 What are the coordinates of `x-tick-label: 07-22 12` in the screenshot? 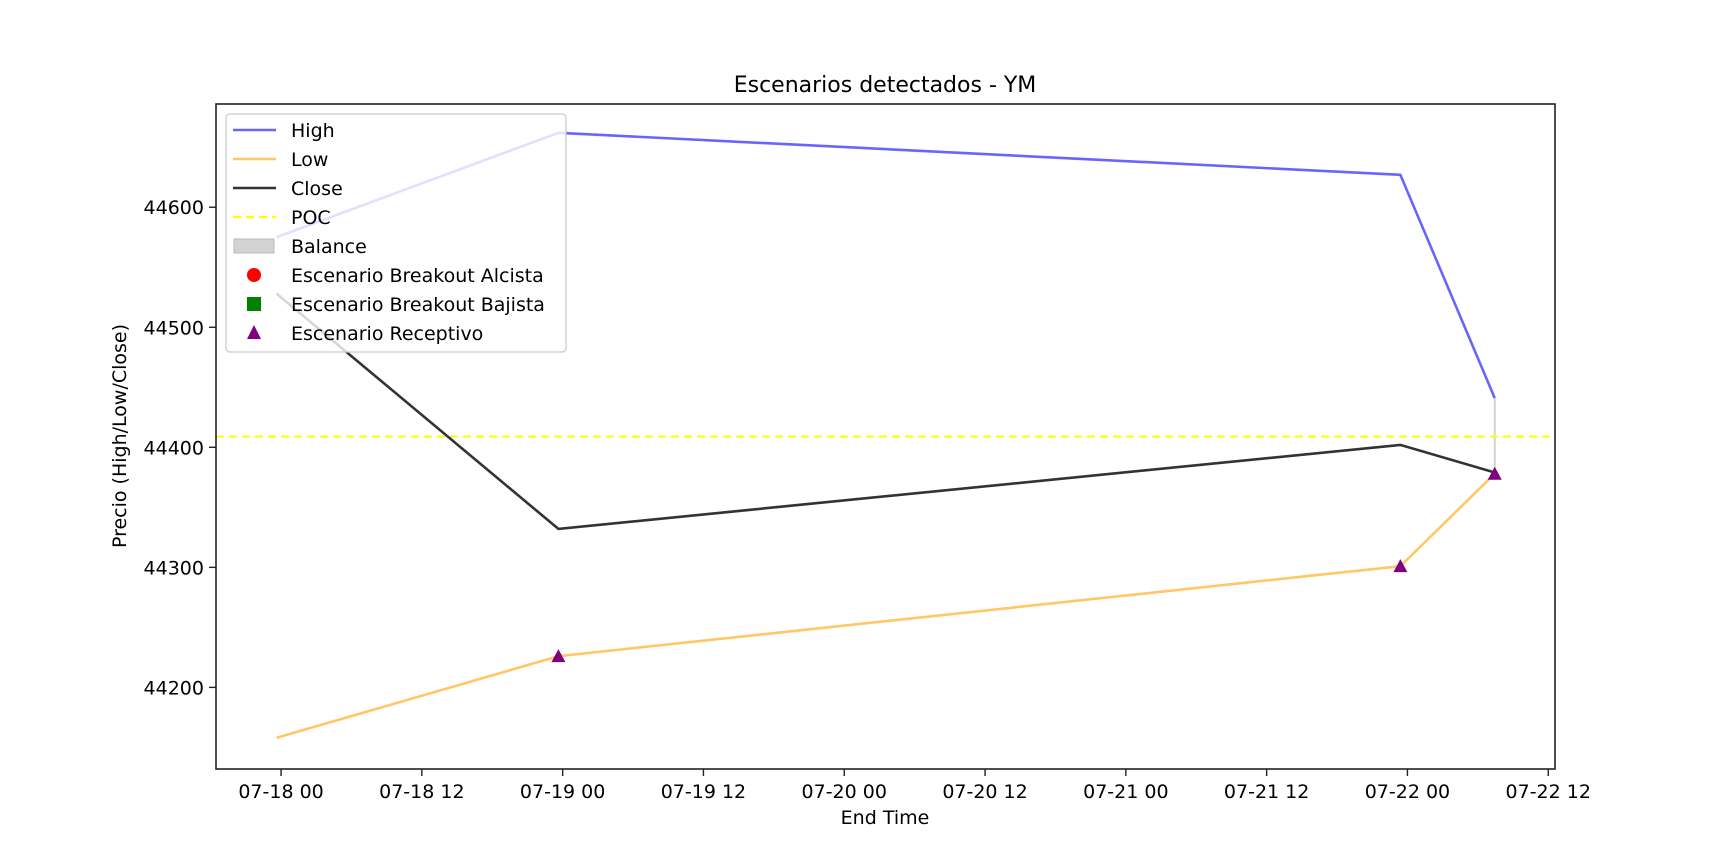 It's located at (1548, 792).